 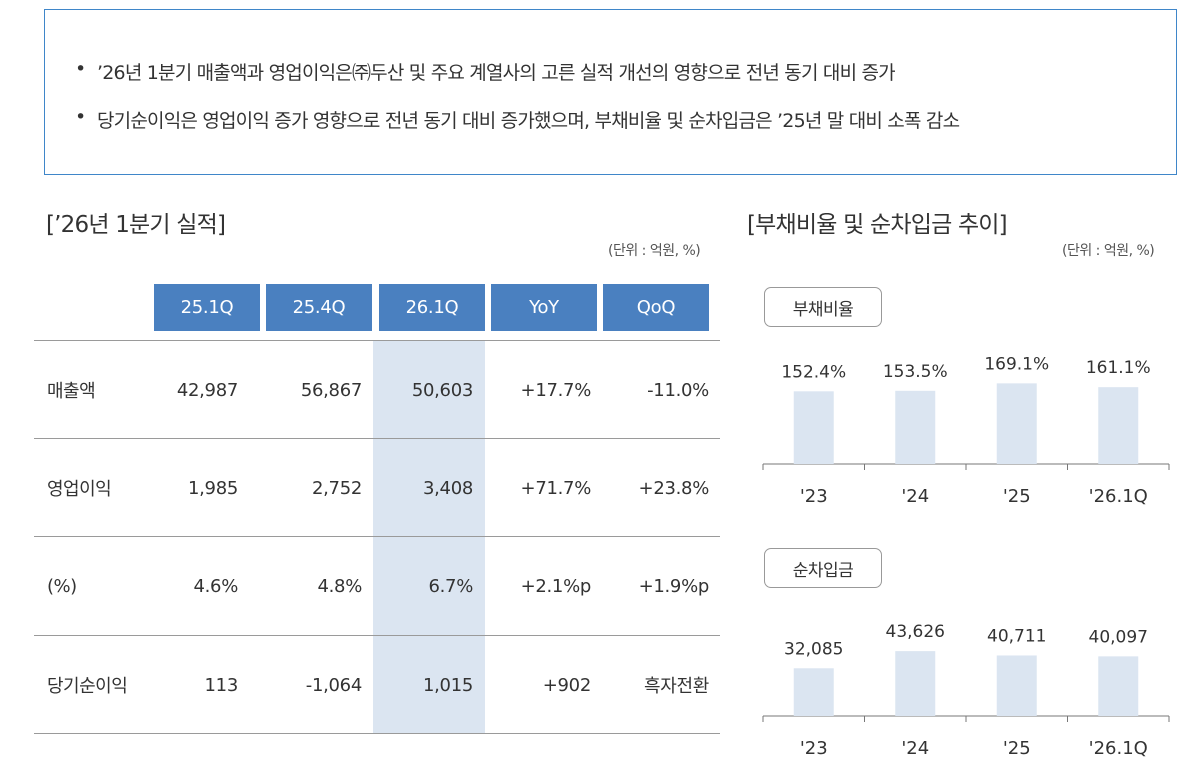 I want to click on cell: 4.8%, so click(x=339, y=586).